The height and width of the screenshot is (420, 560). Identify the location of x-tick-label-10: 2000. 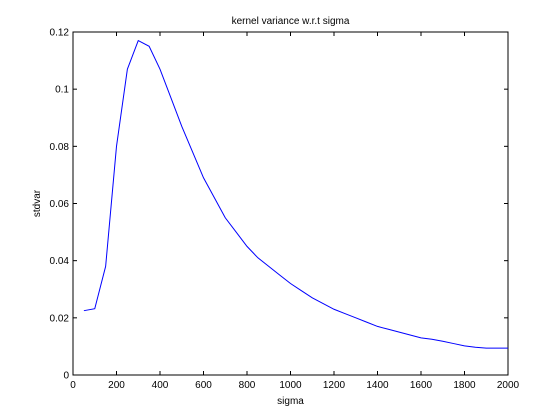
(508, 385).